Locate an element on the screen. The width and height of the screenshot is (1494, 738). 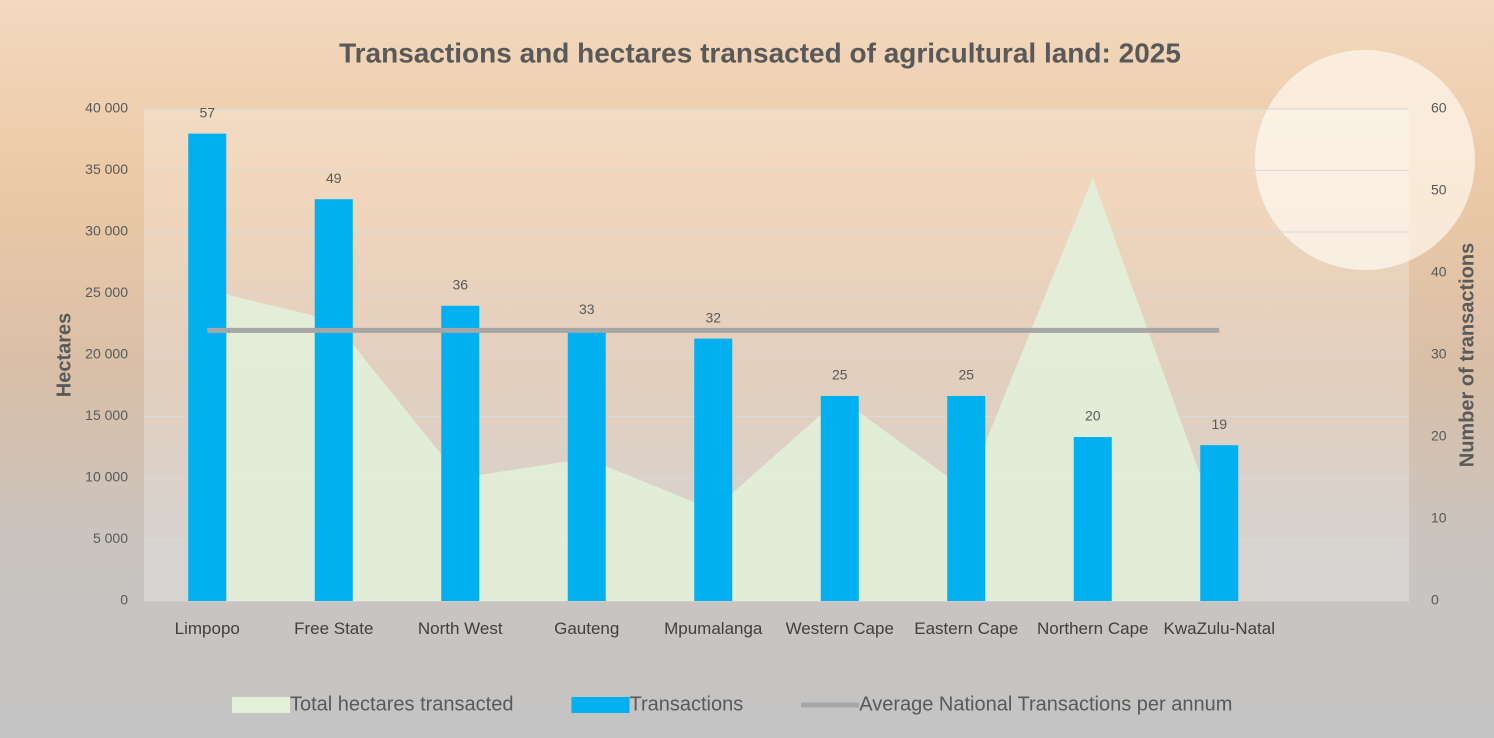
y2-tick-label: 40 is located at coordinates (1439, 272).